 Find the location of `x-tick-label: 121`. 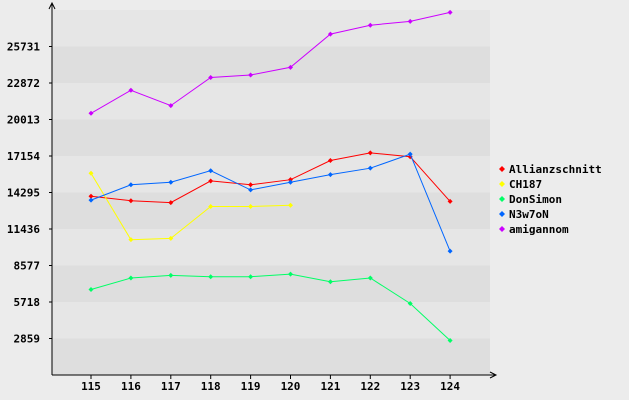

x-tick-label: 121 is located at coordinates (330, 386).